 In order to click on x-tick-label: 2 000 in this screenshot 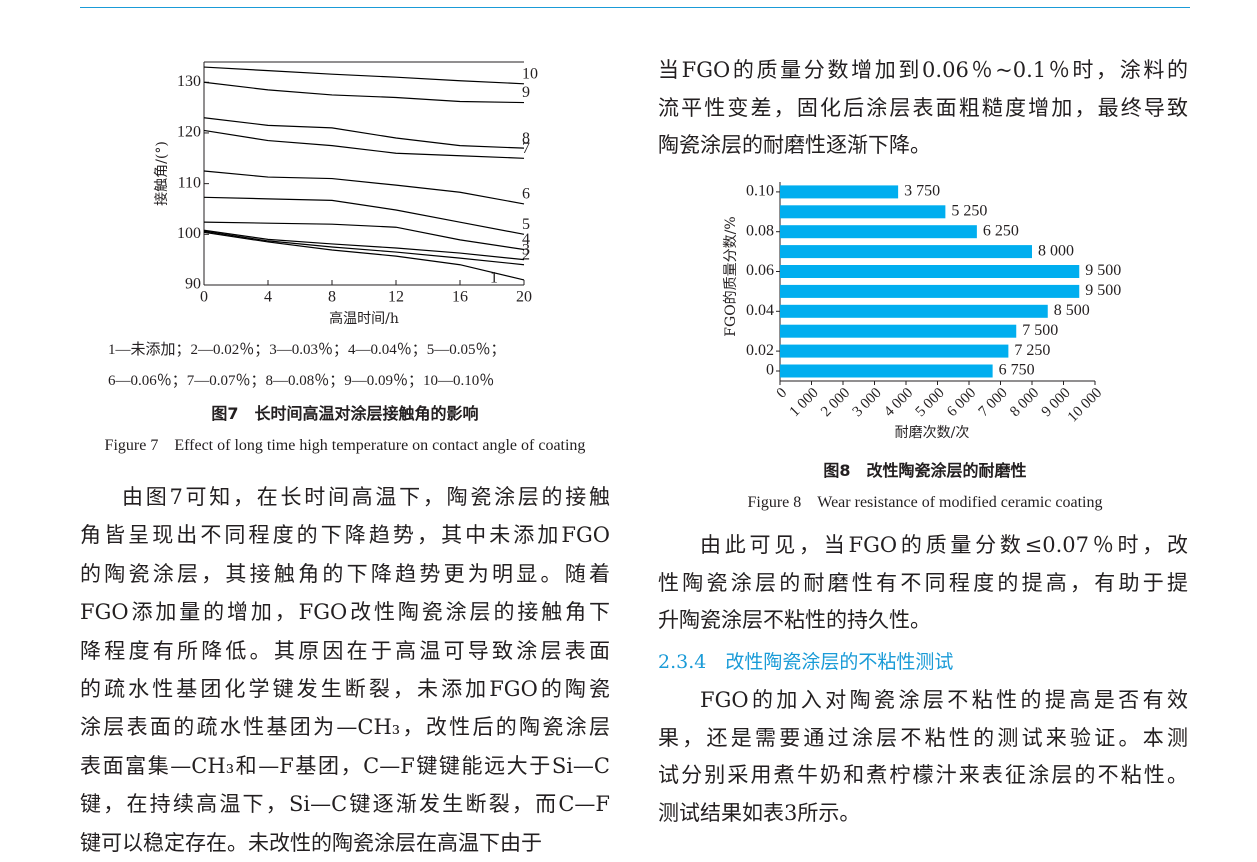, I will do `click(835, 402)`.